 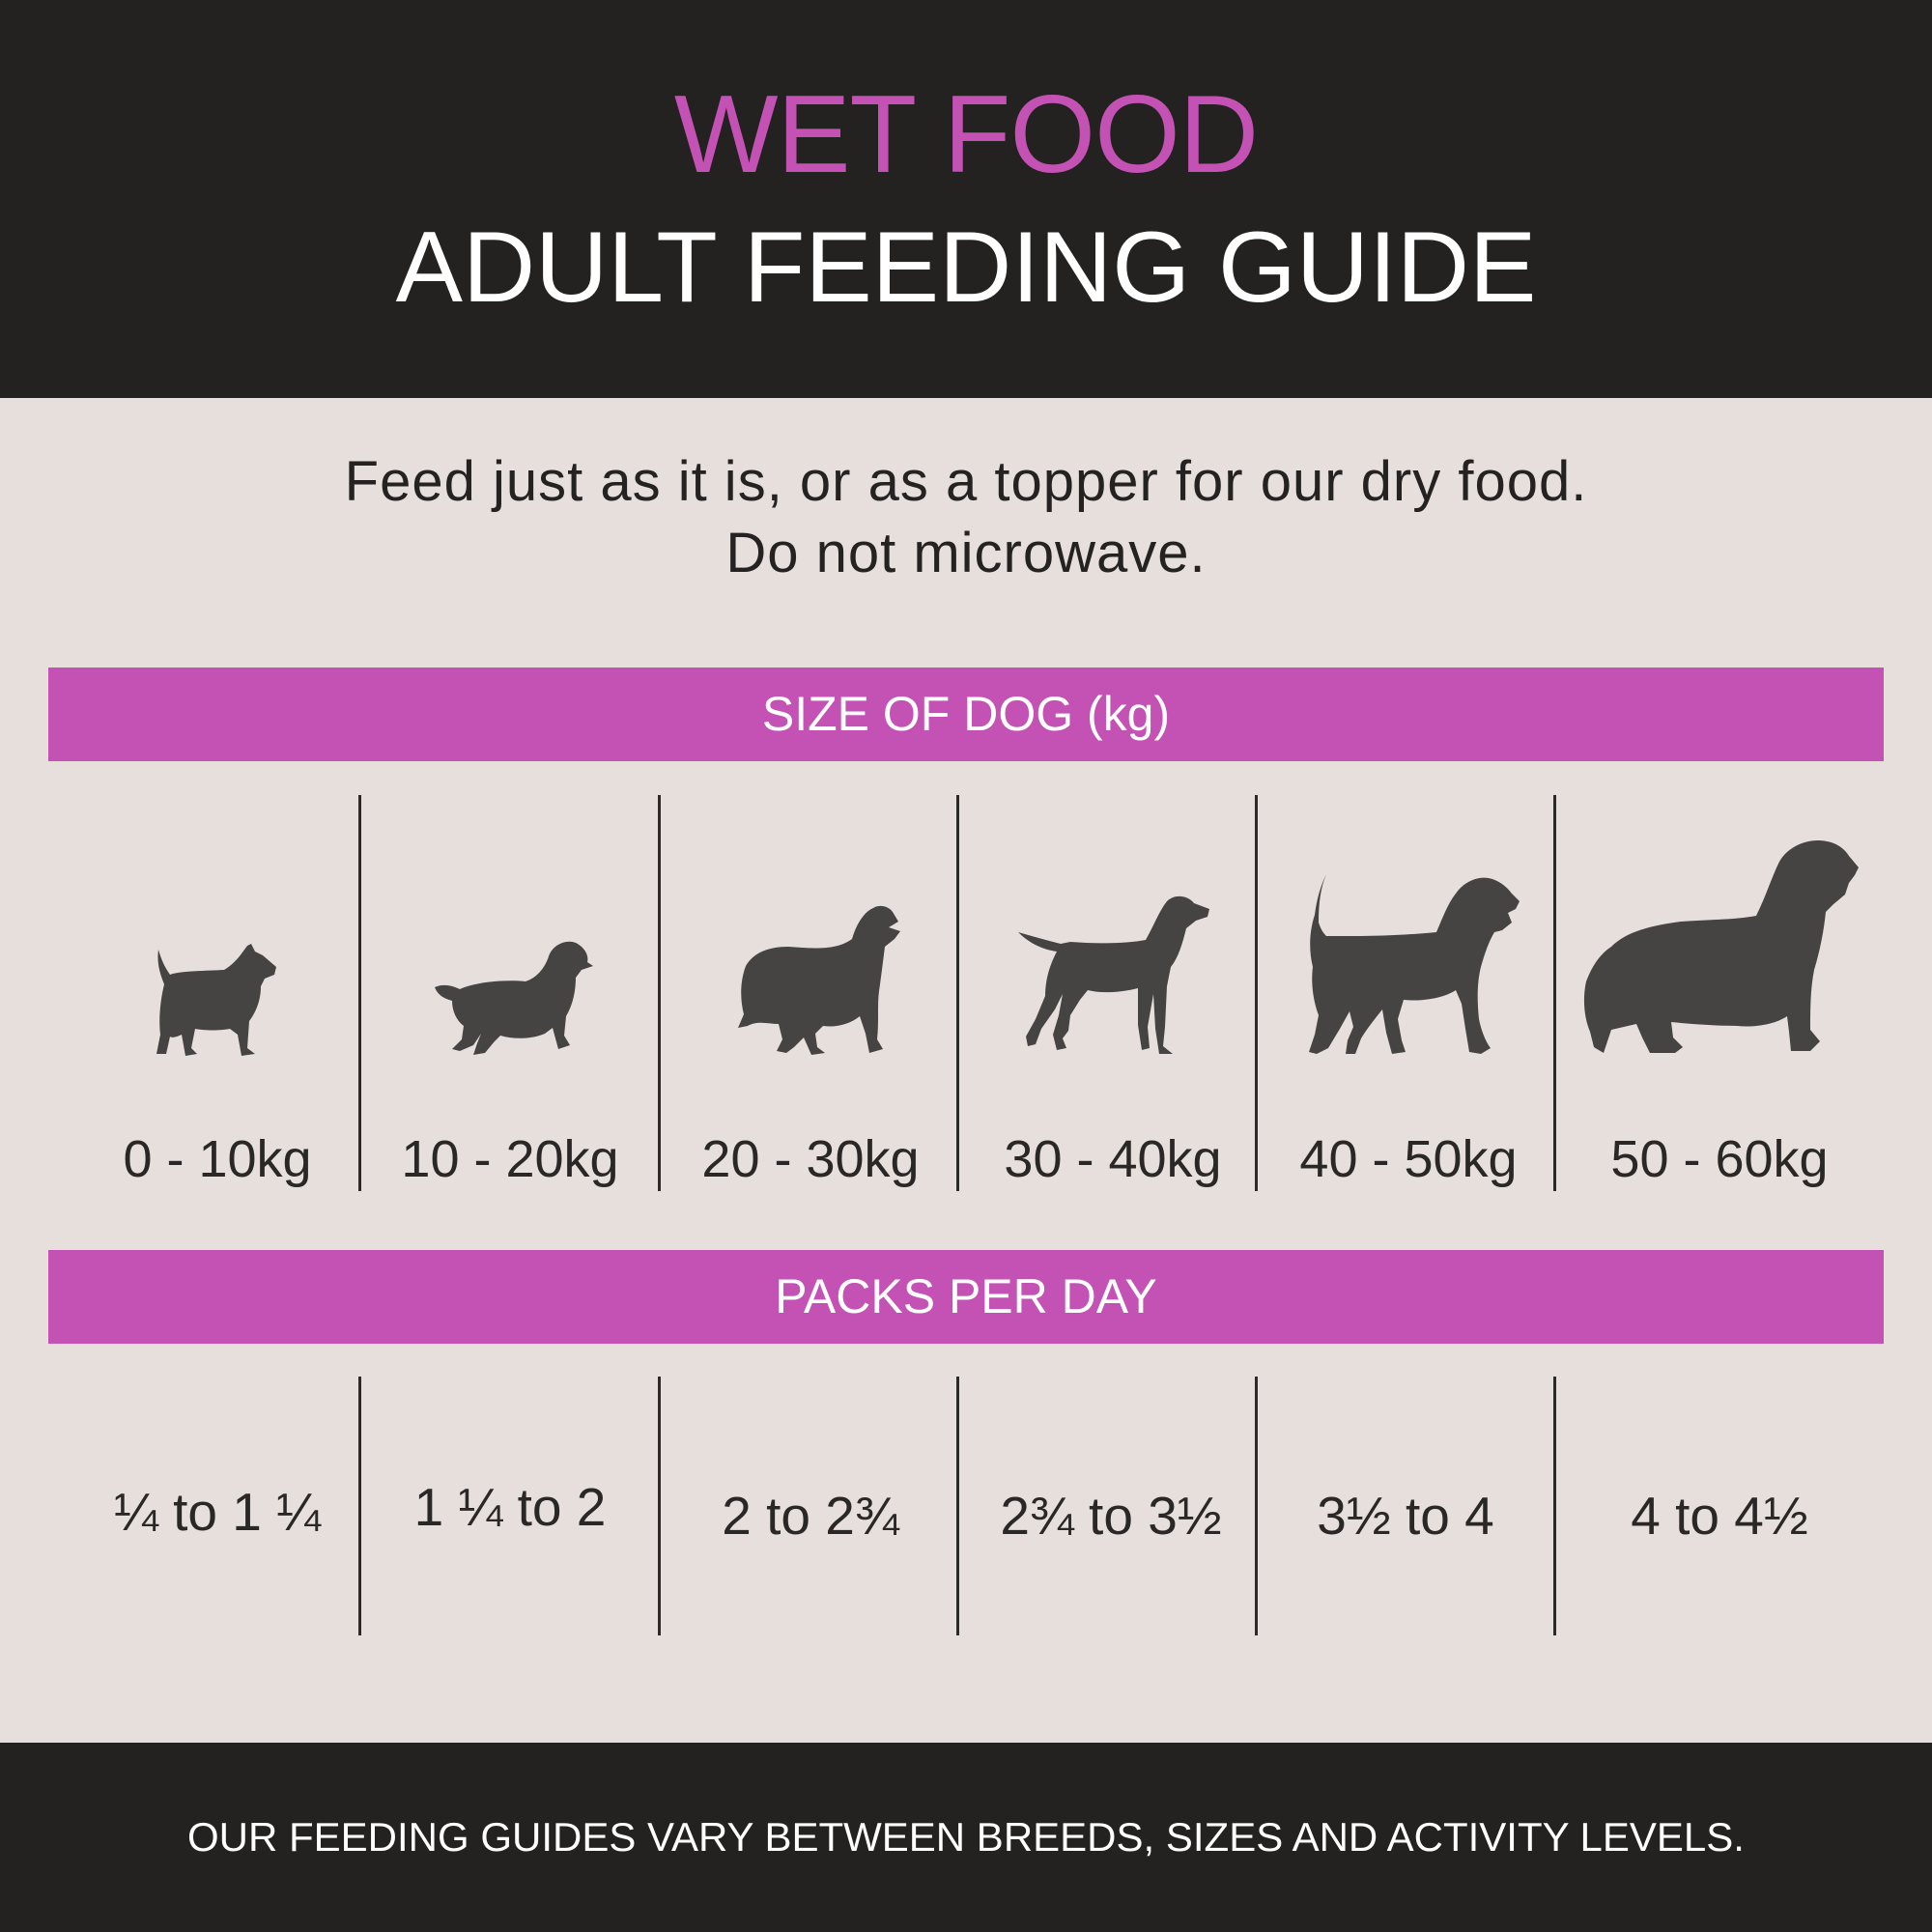 I want to click on size-label: 50 - 60kg, so click(x=1719, y=1159).